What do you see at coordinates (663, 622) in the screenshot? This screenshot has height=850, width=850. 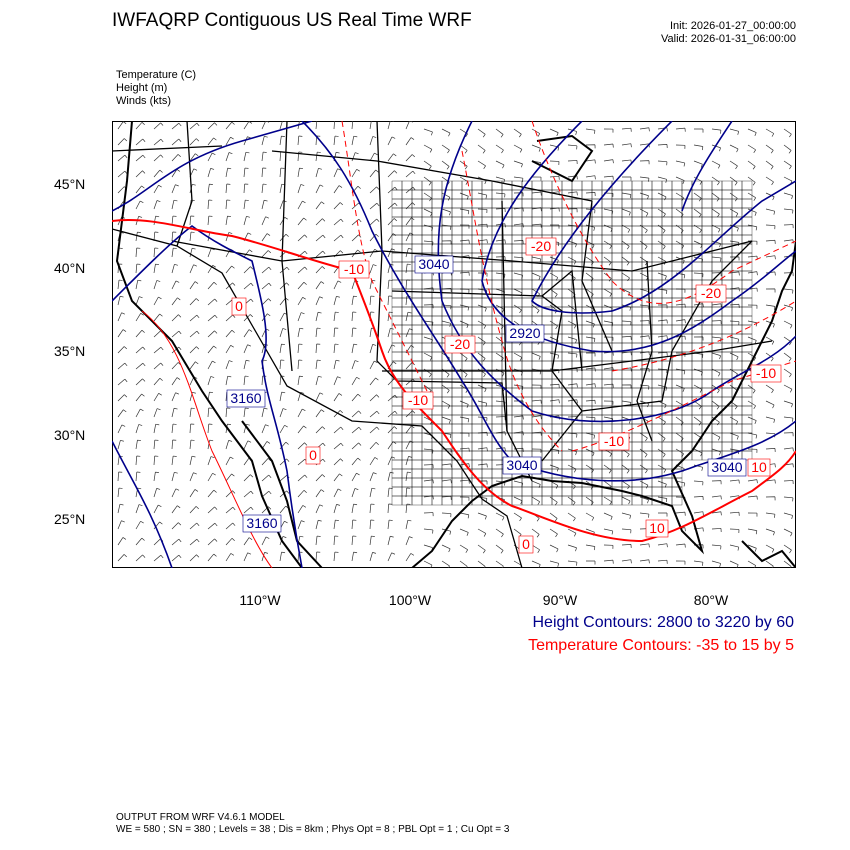 I see `height-contour-legend: Height Contours: 2800 to 3220 by 60` at bounding box center [663, 622].